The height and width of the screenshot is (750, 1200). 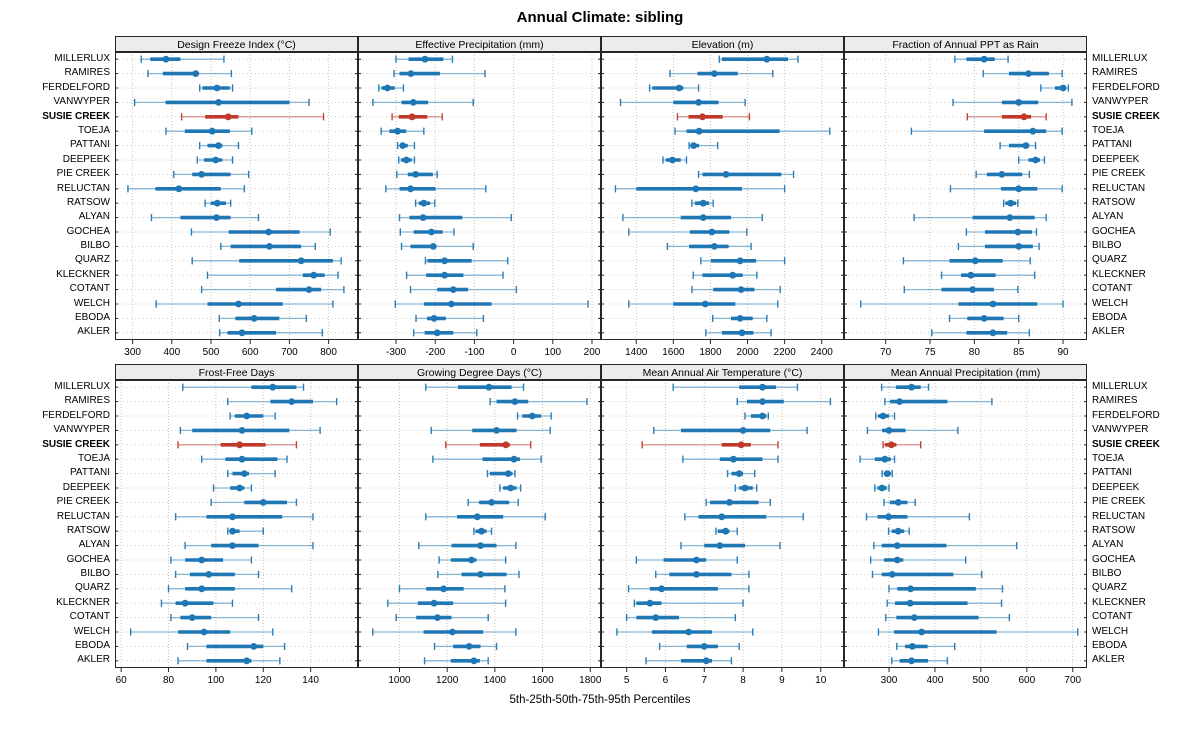 What do you see at coordinates (211, 560) in the screenshot?
I see `series-row-gochea` at bounding box center [211, 560].